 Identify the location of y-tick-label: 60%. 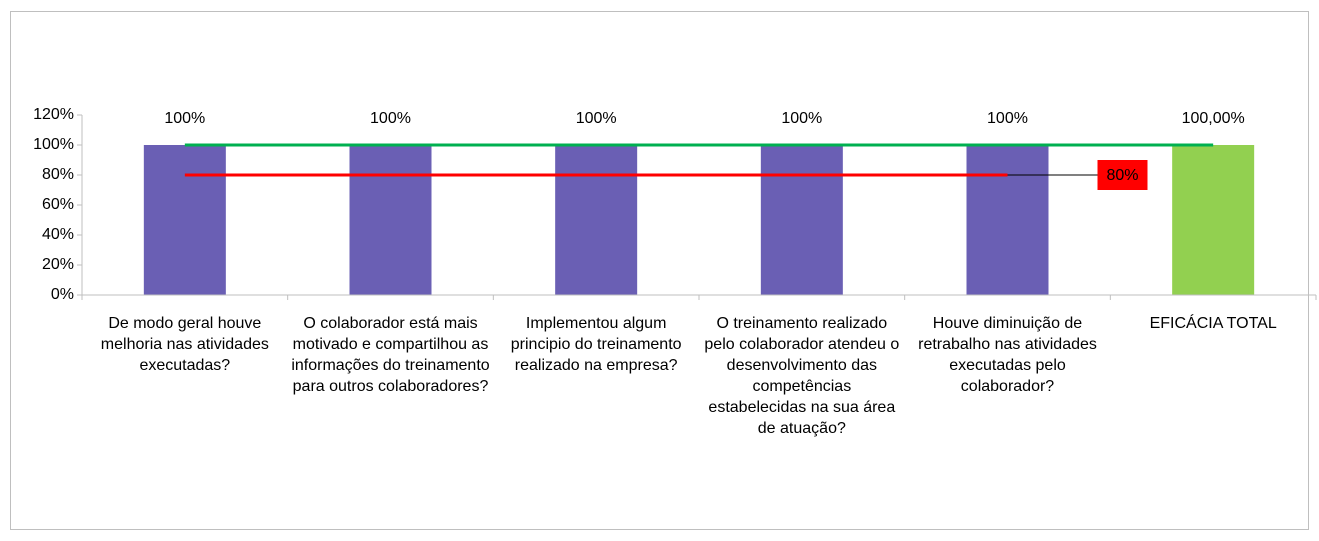
(58, 204).